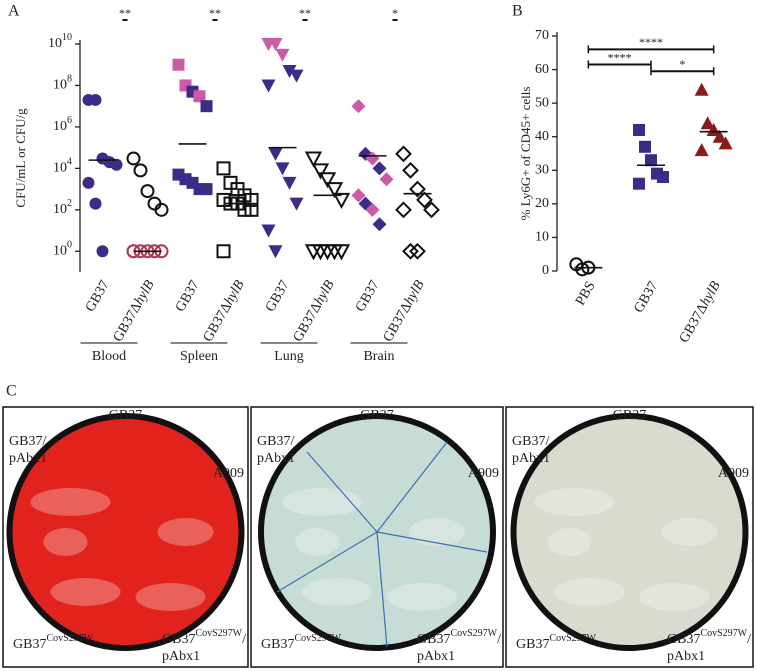 This screenshot has width=757, height=671. I want to click on y-tick-label: 60, so click(542, 69).